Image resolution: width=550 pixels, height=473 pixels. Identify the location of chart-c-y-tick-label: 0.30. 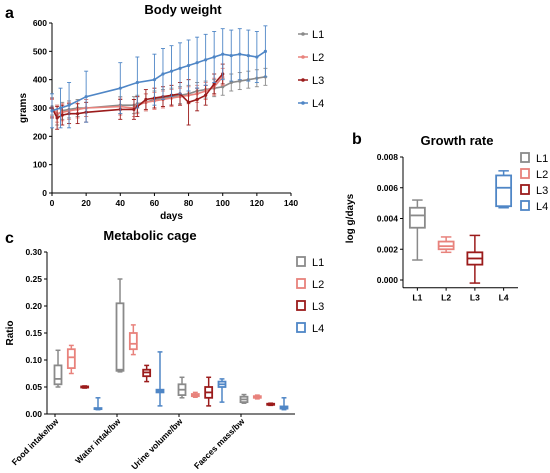
(33, 252).